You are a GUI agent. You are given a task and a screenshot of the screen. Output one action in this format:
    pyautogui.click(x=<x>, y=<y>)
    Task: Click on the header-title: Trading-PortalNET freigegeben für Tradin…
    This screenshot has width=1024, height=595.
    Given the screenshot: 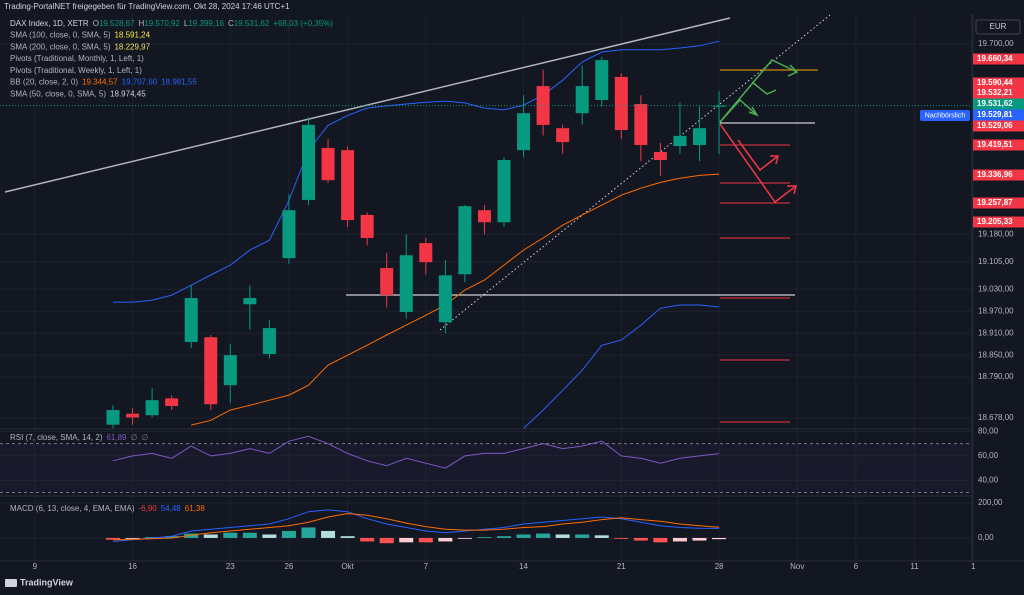 What is the action you would take?
    pyautogui.click(x=147, y=6)
    